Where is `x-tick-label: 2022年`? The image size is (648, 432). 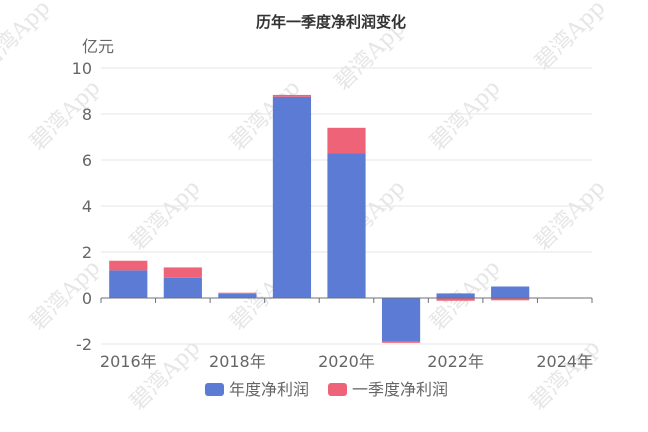 x-tick-label: 2022年 is located at coordinates (455, 361).